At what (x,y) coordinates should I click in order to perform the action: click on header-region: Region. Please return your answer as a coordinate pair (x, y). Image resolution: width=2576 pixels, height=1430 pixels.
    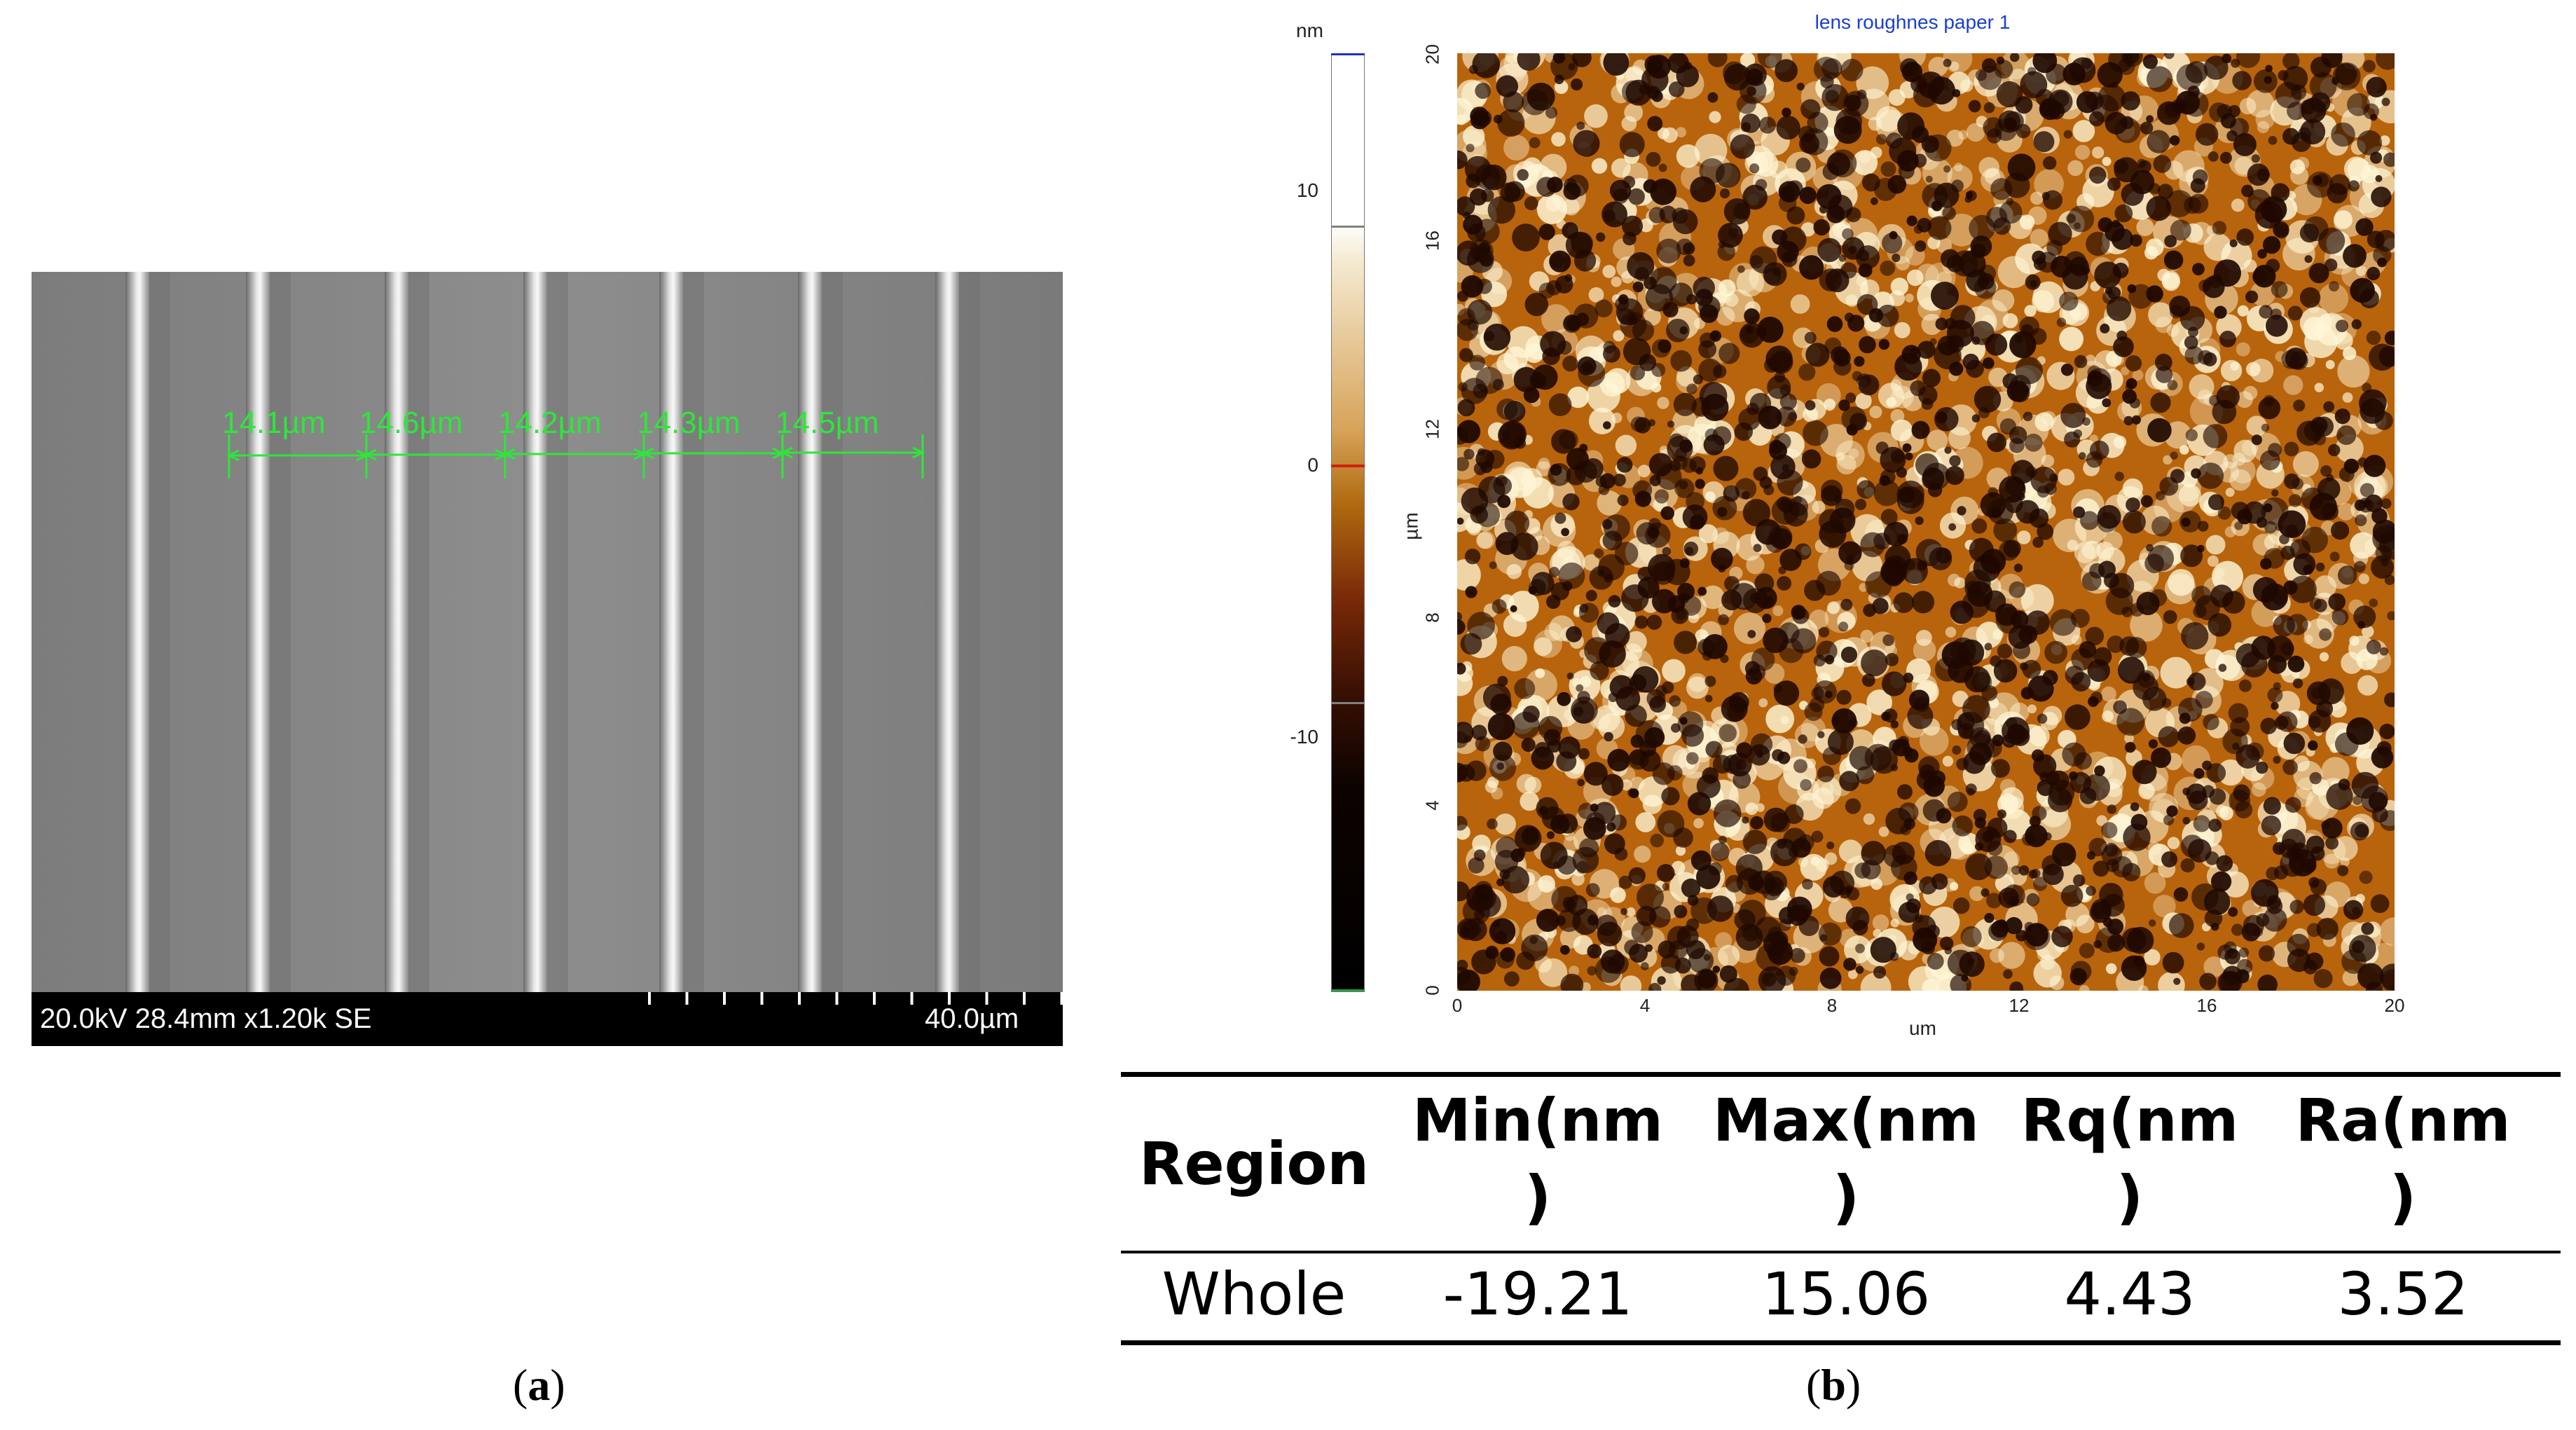
    Looking at the image, I should click on (1254, 1163).